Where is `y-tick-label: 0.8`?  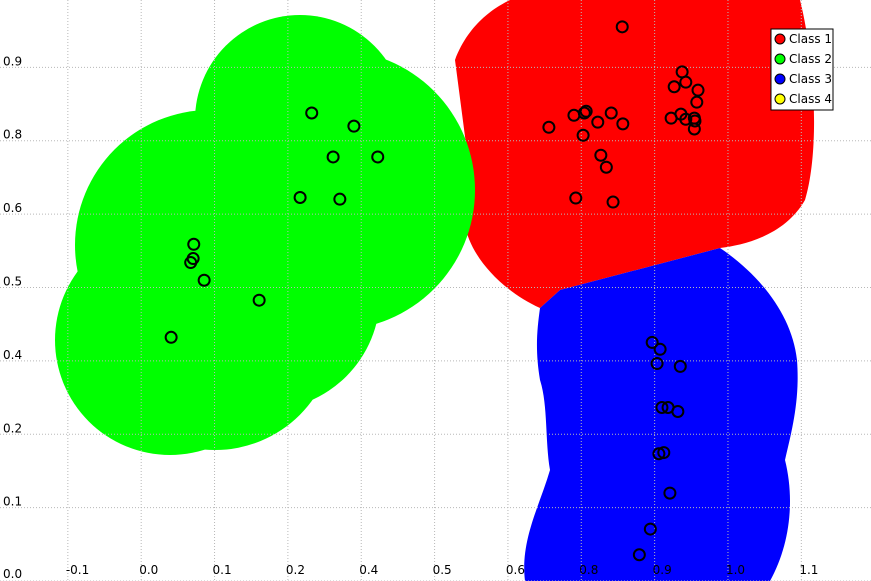 y-tick-label: 0.8 is located at coordinates (12, 135).